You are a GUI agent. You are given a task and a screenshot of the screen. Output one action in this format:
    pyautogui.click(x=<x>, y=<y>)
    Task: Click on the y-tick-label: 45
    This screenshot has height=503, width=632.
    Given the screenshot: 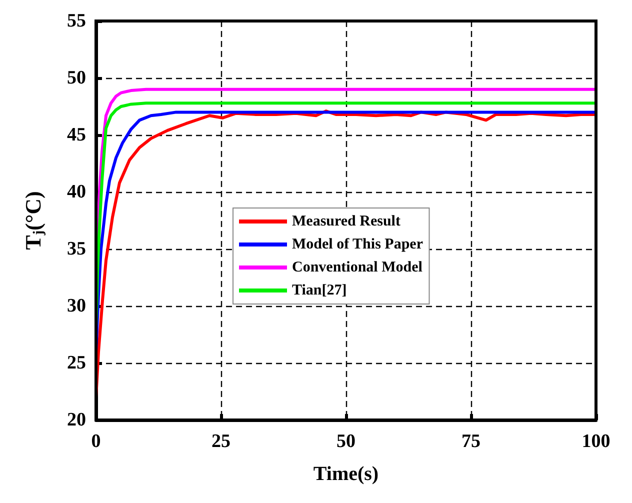 What is the action you would take?
    pyautogui.click(x=76, y=135)
    